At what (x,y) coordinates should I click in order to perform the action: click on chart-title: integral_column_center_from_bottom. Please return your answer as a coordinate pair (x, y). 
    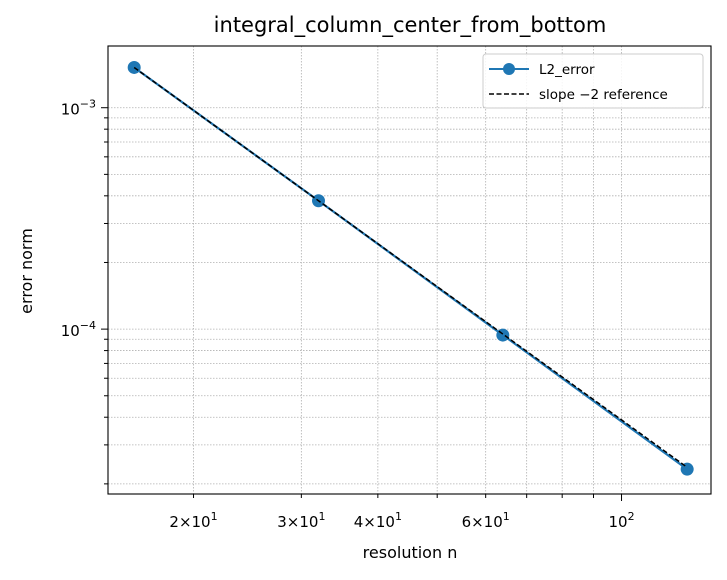
    Looking at the image, I should click on (410, 25).